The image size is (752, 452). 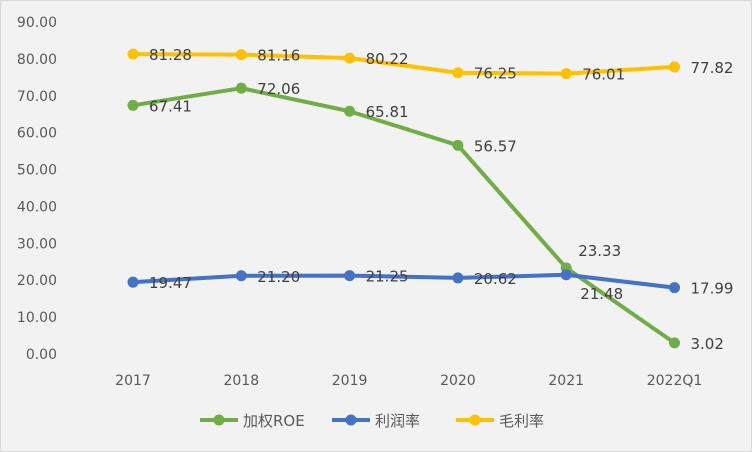 What do you see at coordinates (37, 281) in the screenshot?
I see `y-tick-label: 20.00` at bounding box center [37, 281].